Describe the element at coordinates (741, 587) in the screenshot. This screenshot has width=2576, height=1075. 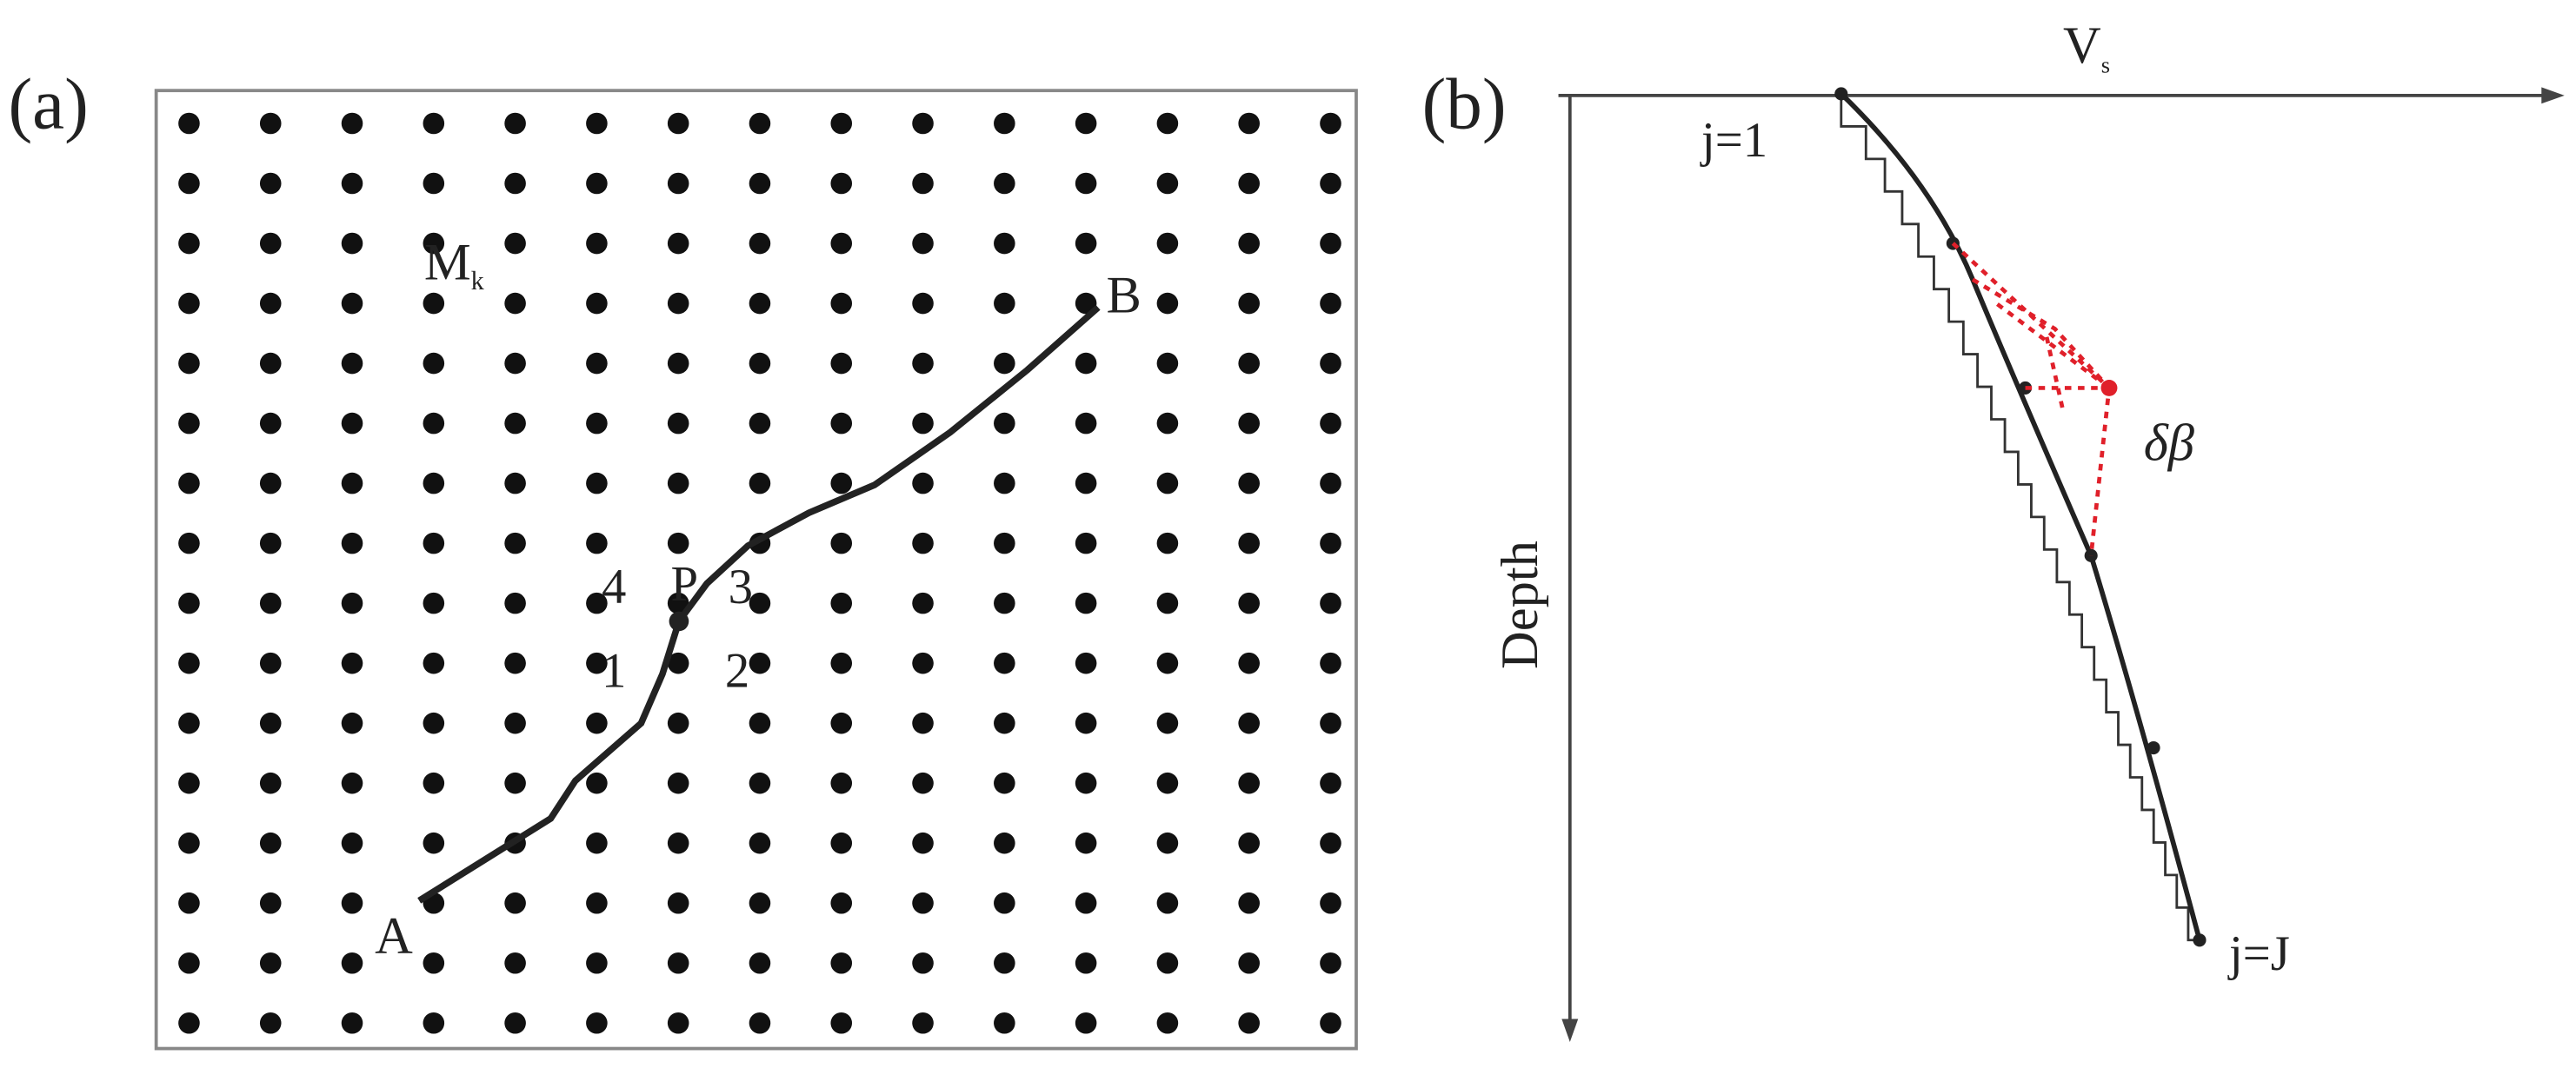
I see `neighbor-label: 3` at that location.